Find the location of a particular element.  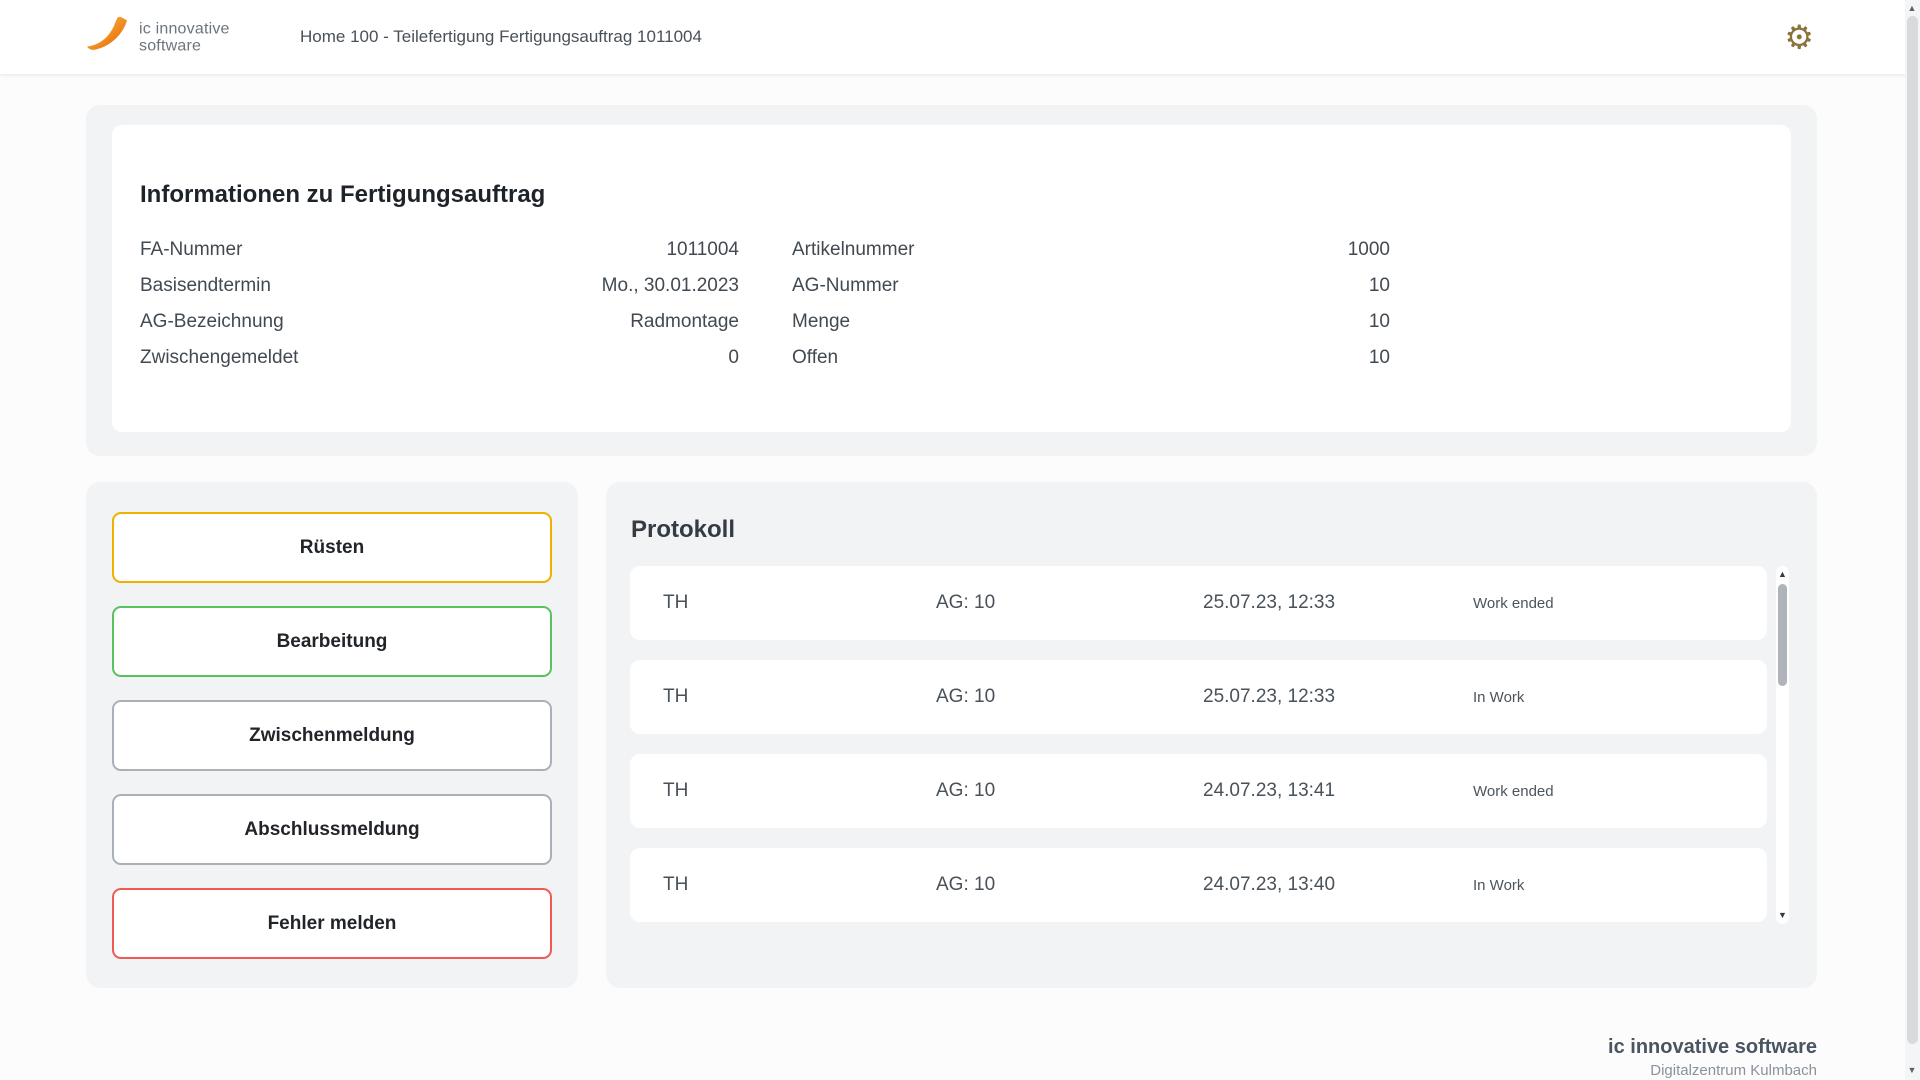

info-label: Menge is located at coordinates (821, 321).